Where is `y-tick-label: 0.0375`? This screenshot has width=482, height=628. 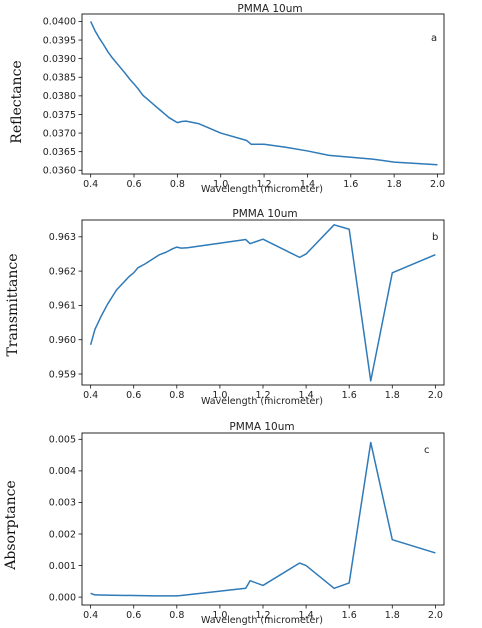 y-tick-label: 0.0375 is located at coordinates (59, 115).